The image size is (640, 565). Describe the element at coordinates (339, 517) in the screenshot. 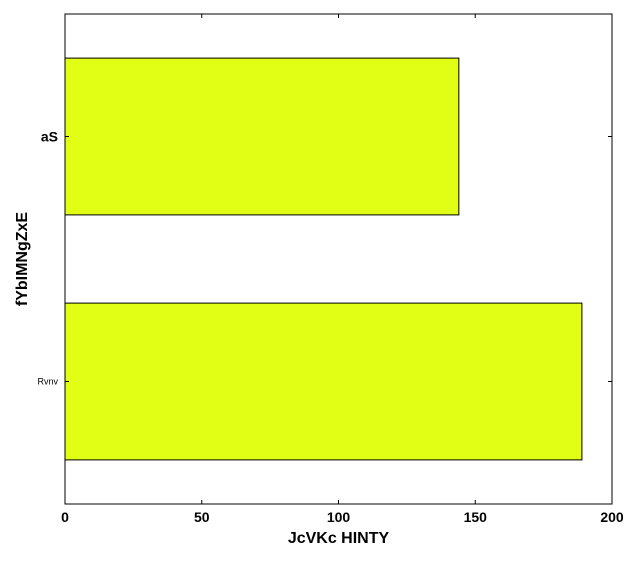

I see `x-tick-label: 100` at that location.